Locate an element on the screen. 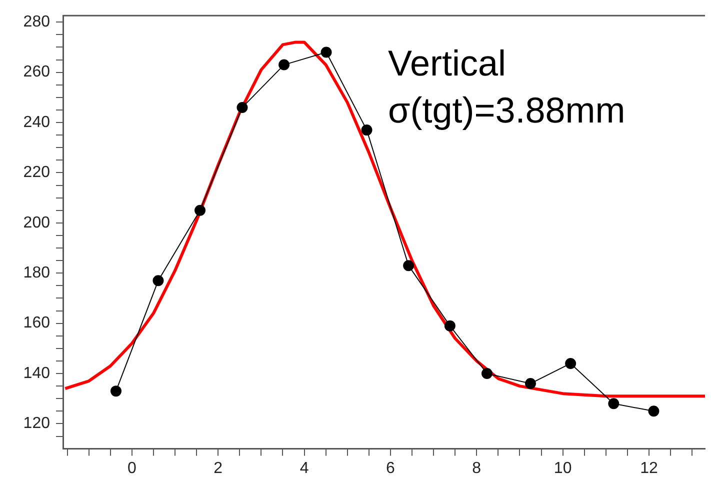 This screenshot has width=711, height=481. y-tick-label: 180 is located at coordinates (36, 273).